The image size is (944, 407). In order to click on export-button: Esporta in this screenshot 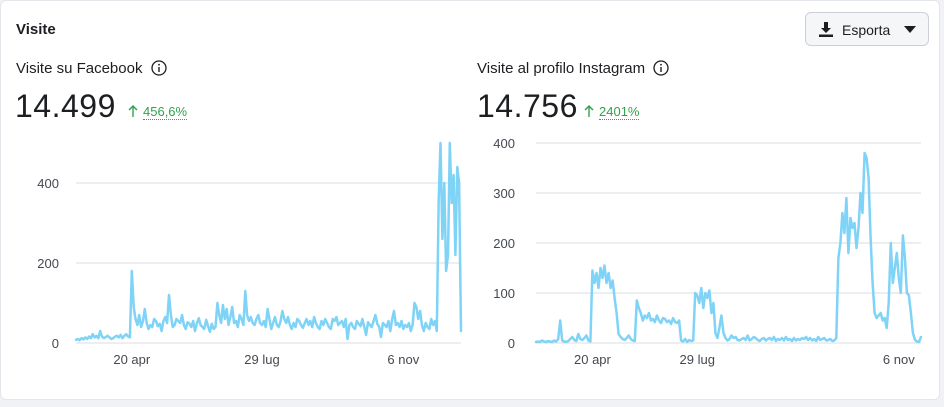, I will do `click(867, 29)`.